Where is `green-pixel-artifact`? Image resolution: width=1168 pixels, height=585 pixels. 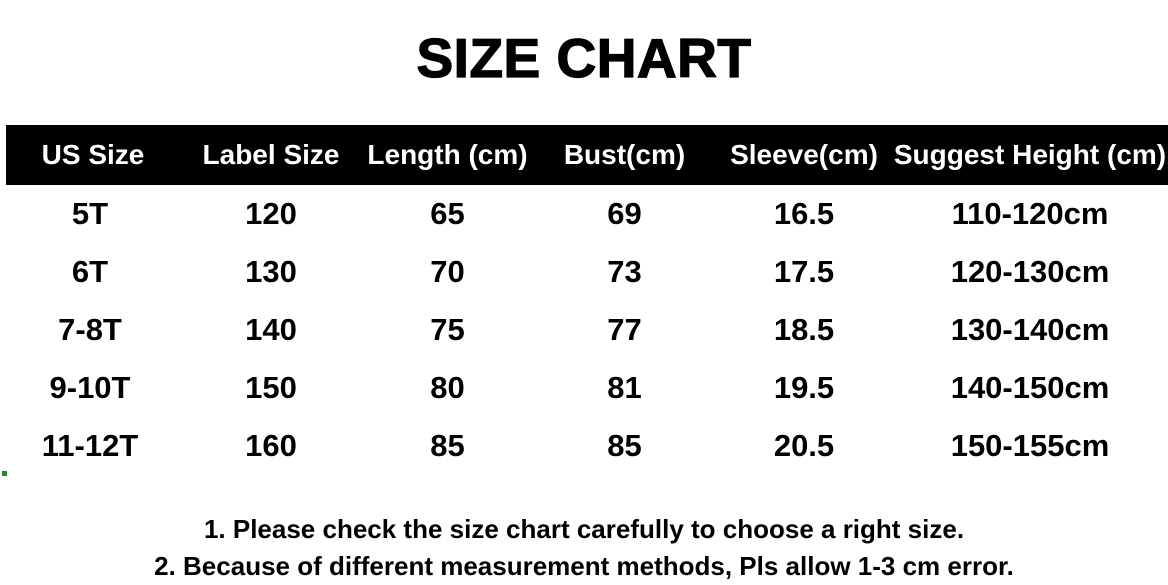
green-pixel-artifact is located at coordinates (4, 473).